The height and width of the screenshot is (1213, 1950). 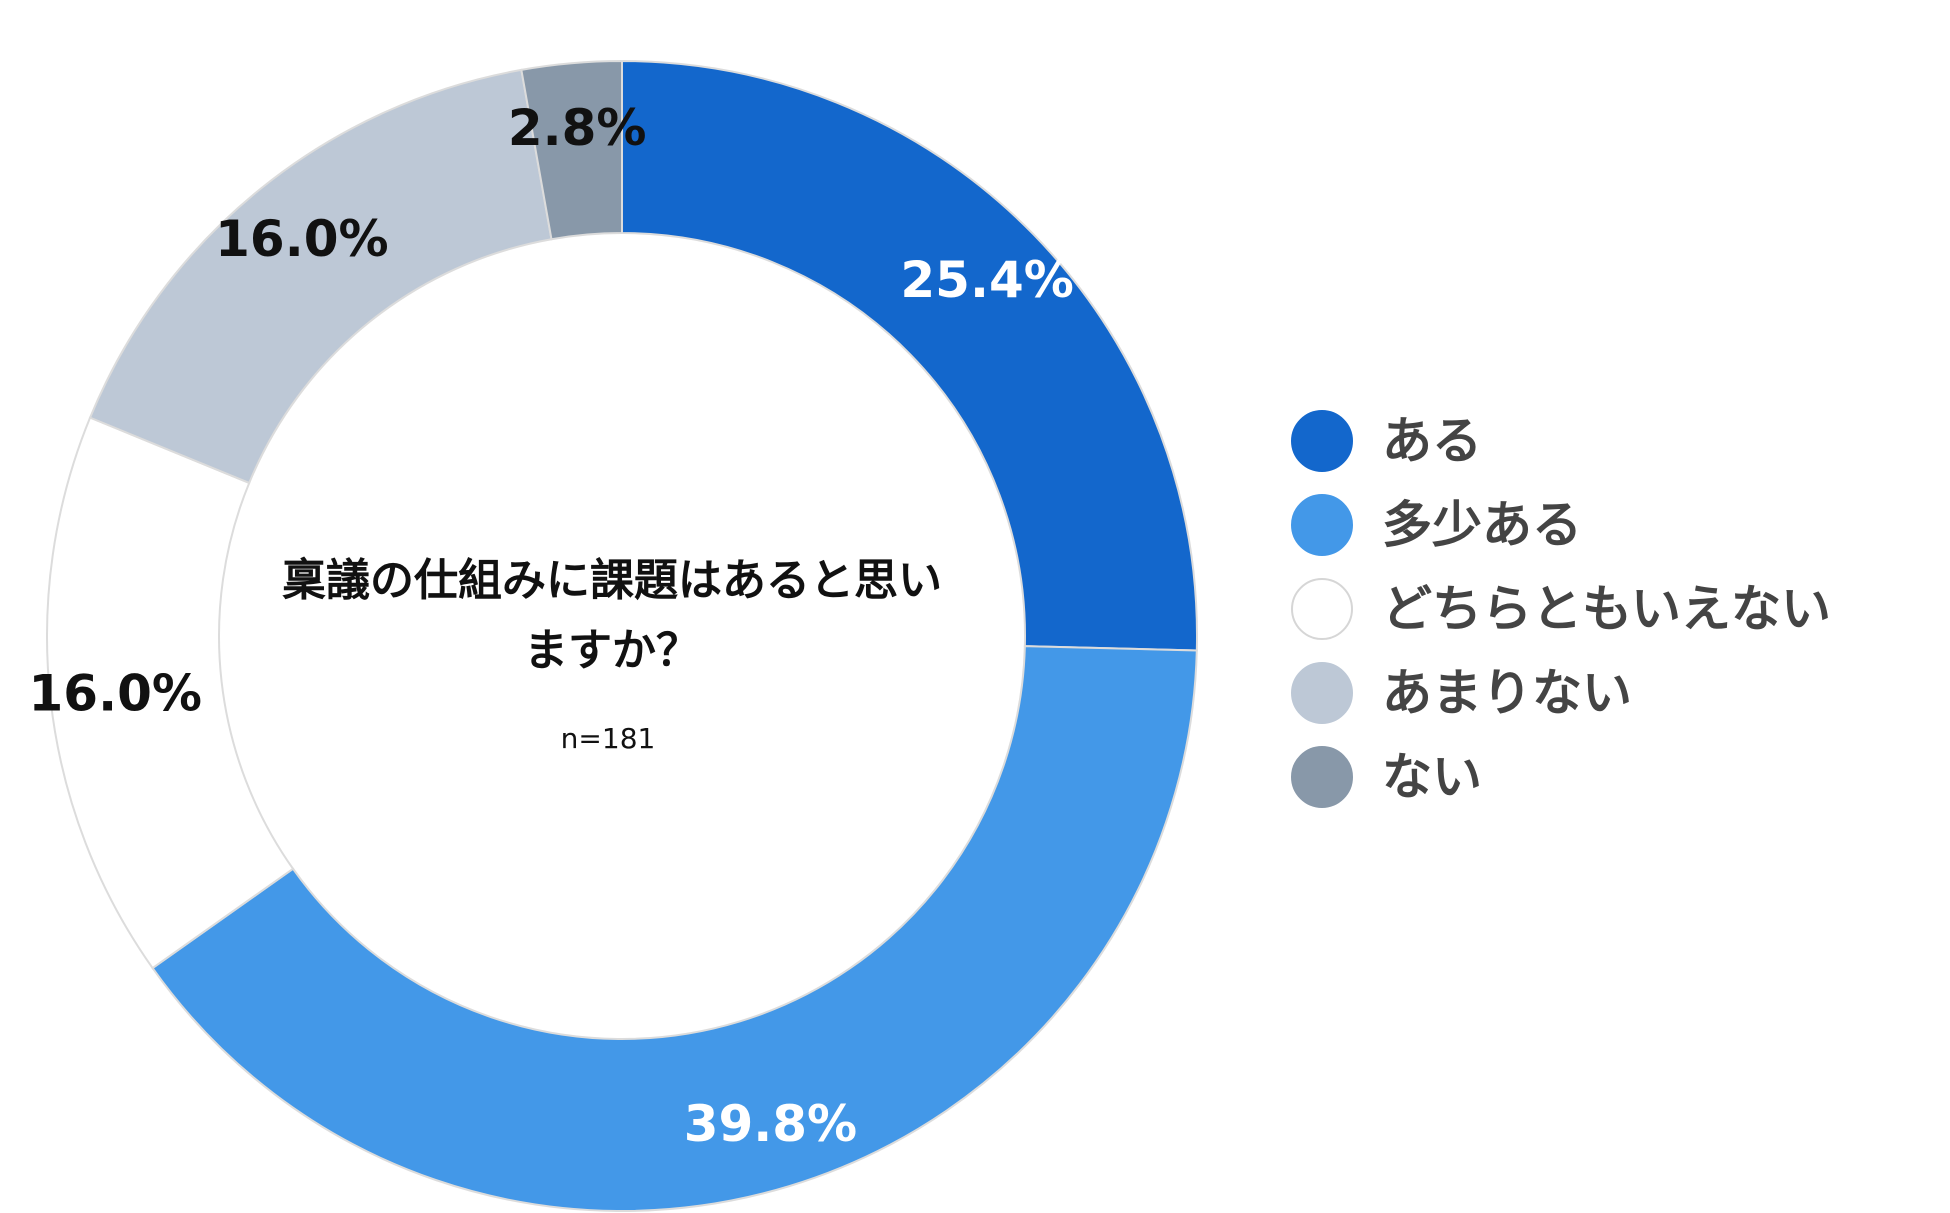 I want to click on slice-1-value-label: 25.4%, so click(x=986, y=280).